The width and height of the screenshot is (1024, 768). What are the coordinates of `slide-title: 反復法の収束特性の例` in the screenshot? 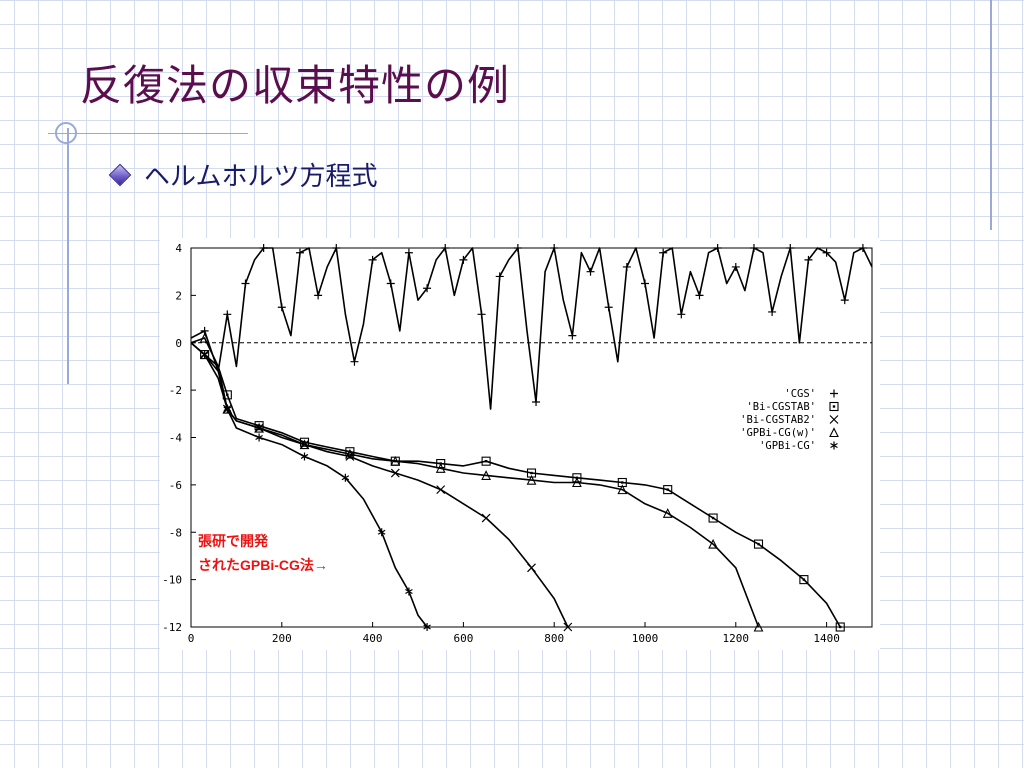 It's located at (295, 85).